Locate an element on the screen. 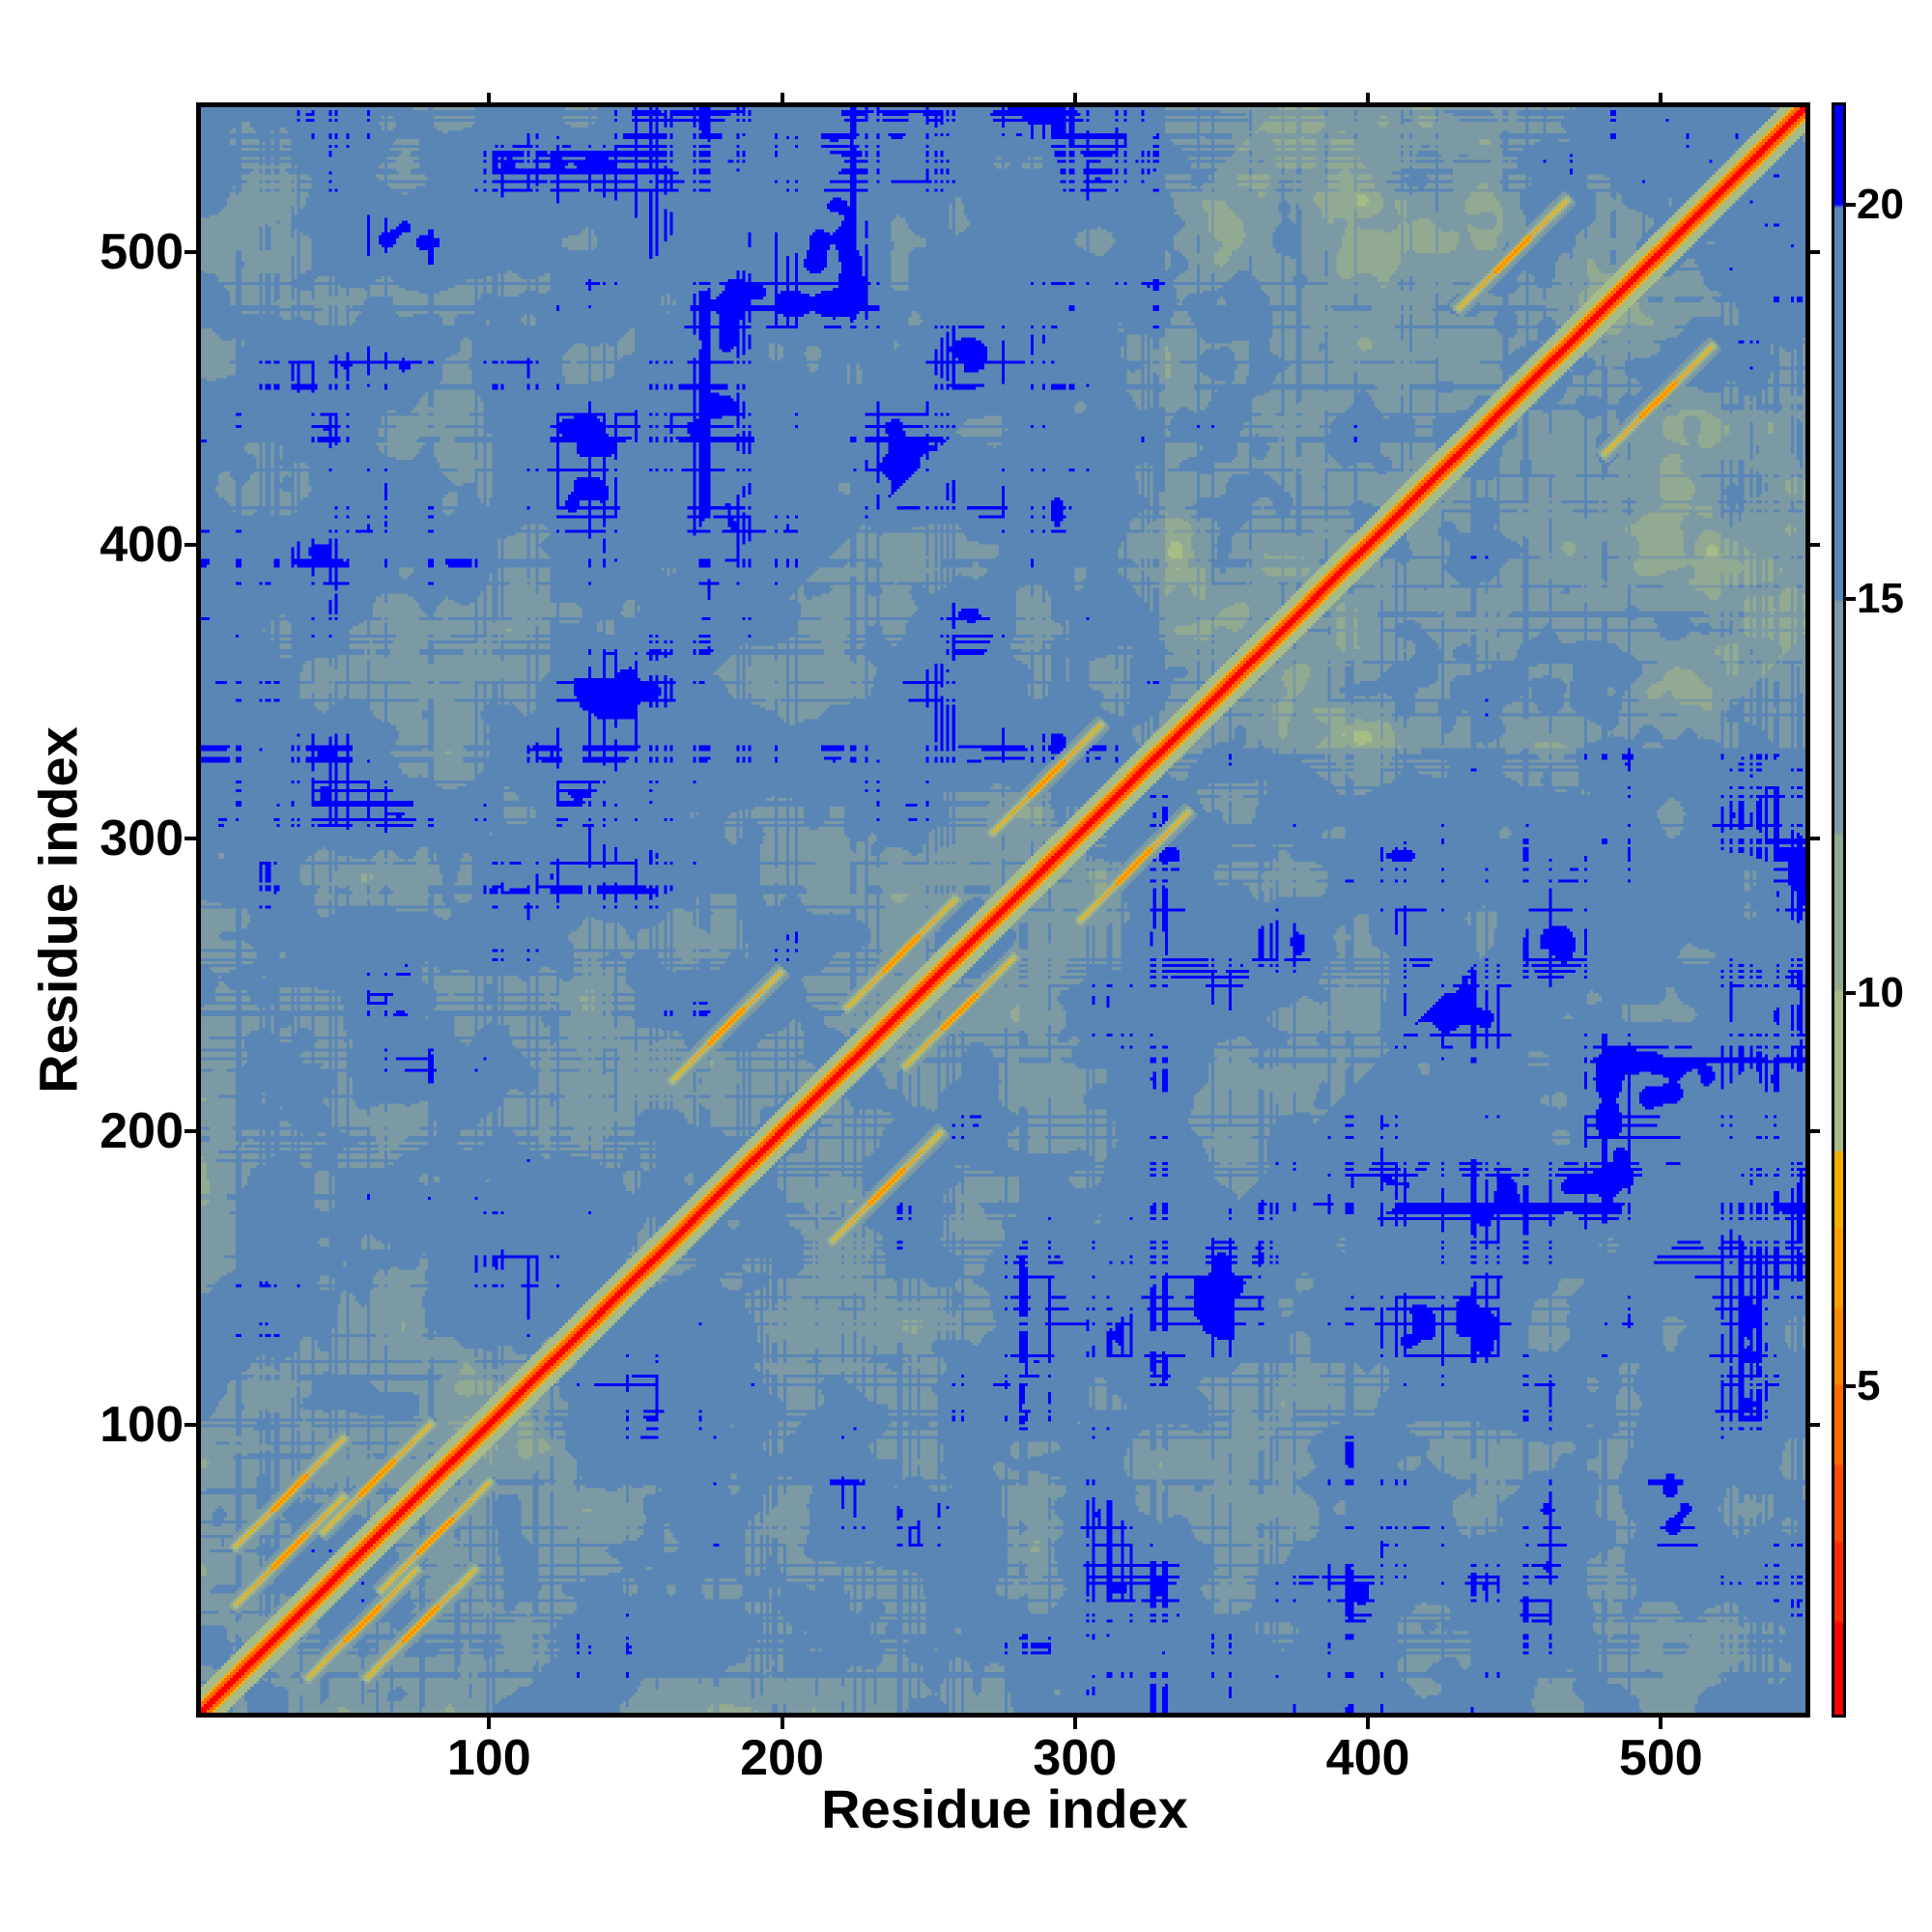 This screenshot has width=1932, height=1932. colorbar-gradient is located at coordinates (1838, 910).